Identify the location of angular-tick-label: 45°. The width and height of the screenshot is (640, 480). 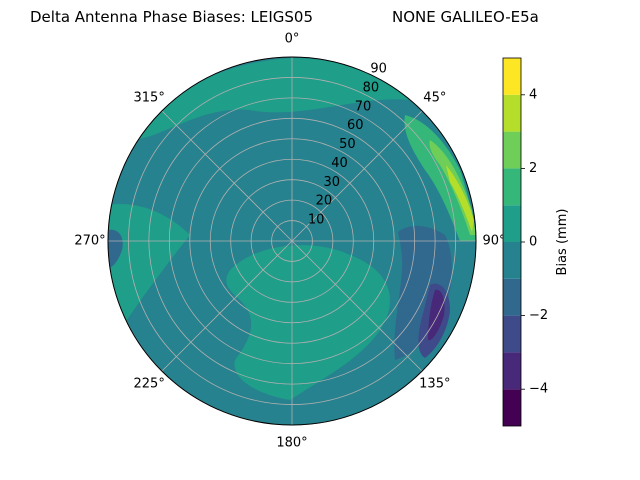
(434, 98).